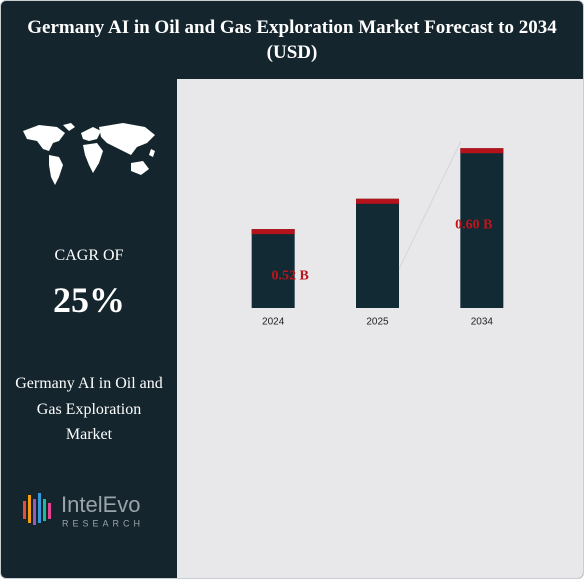 Image resolution: width=584 pixels, height=579 pixels. What do you see at coordinates (430, 205) in the screenshot?
I see `trend-line` at bounding box center [430, 205].